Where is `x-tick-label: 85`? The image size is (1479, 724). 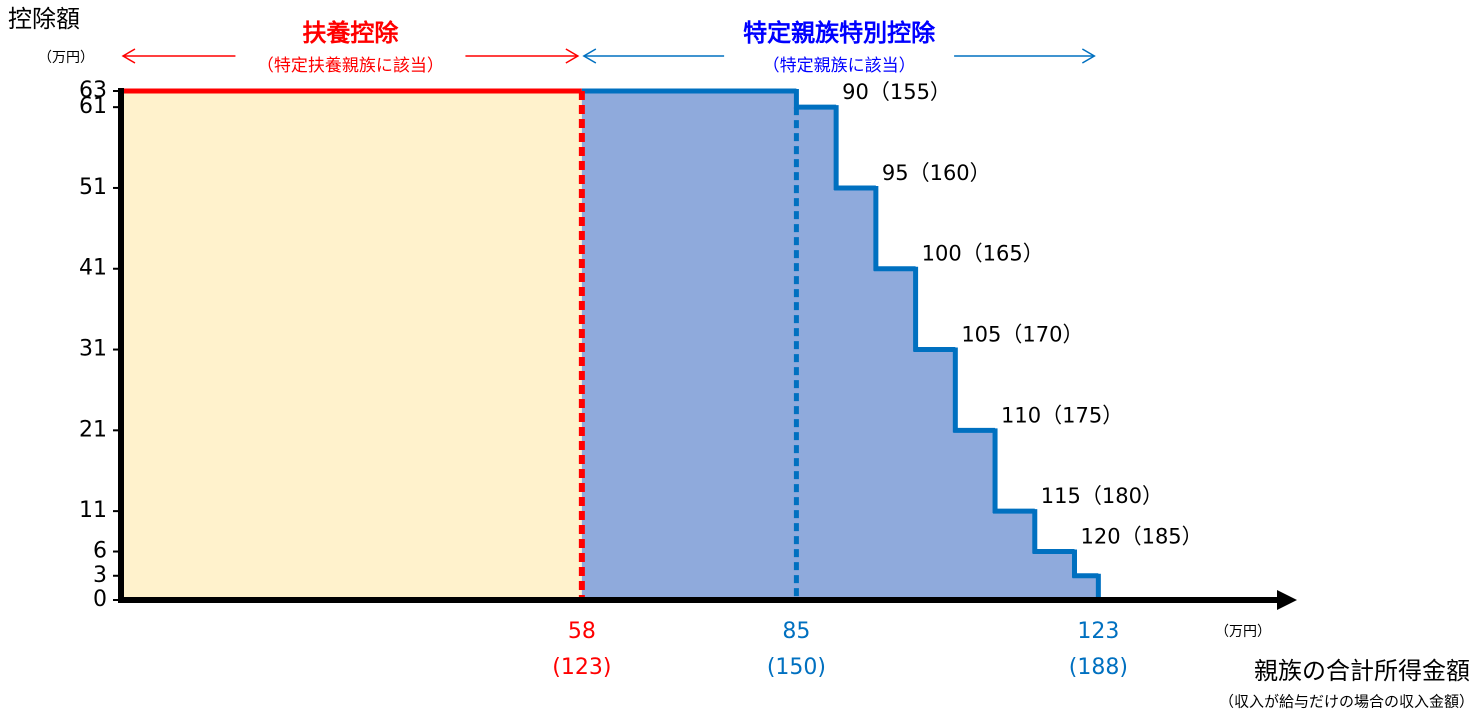
x-tick-label: 85 is located at coordinates (796, 631).